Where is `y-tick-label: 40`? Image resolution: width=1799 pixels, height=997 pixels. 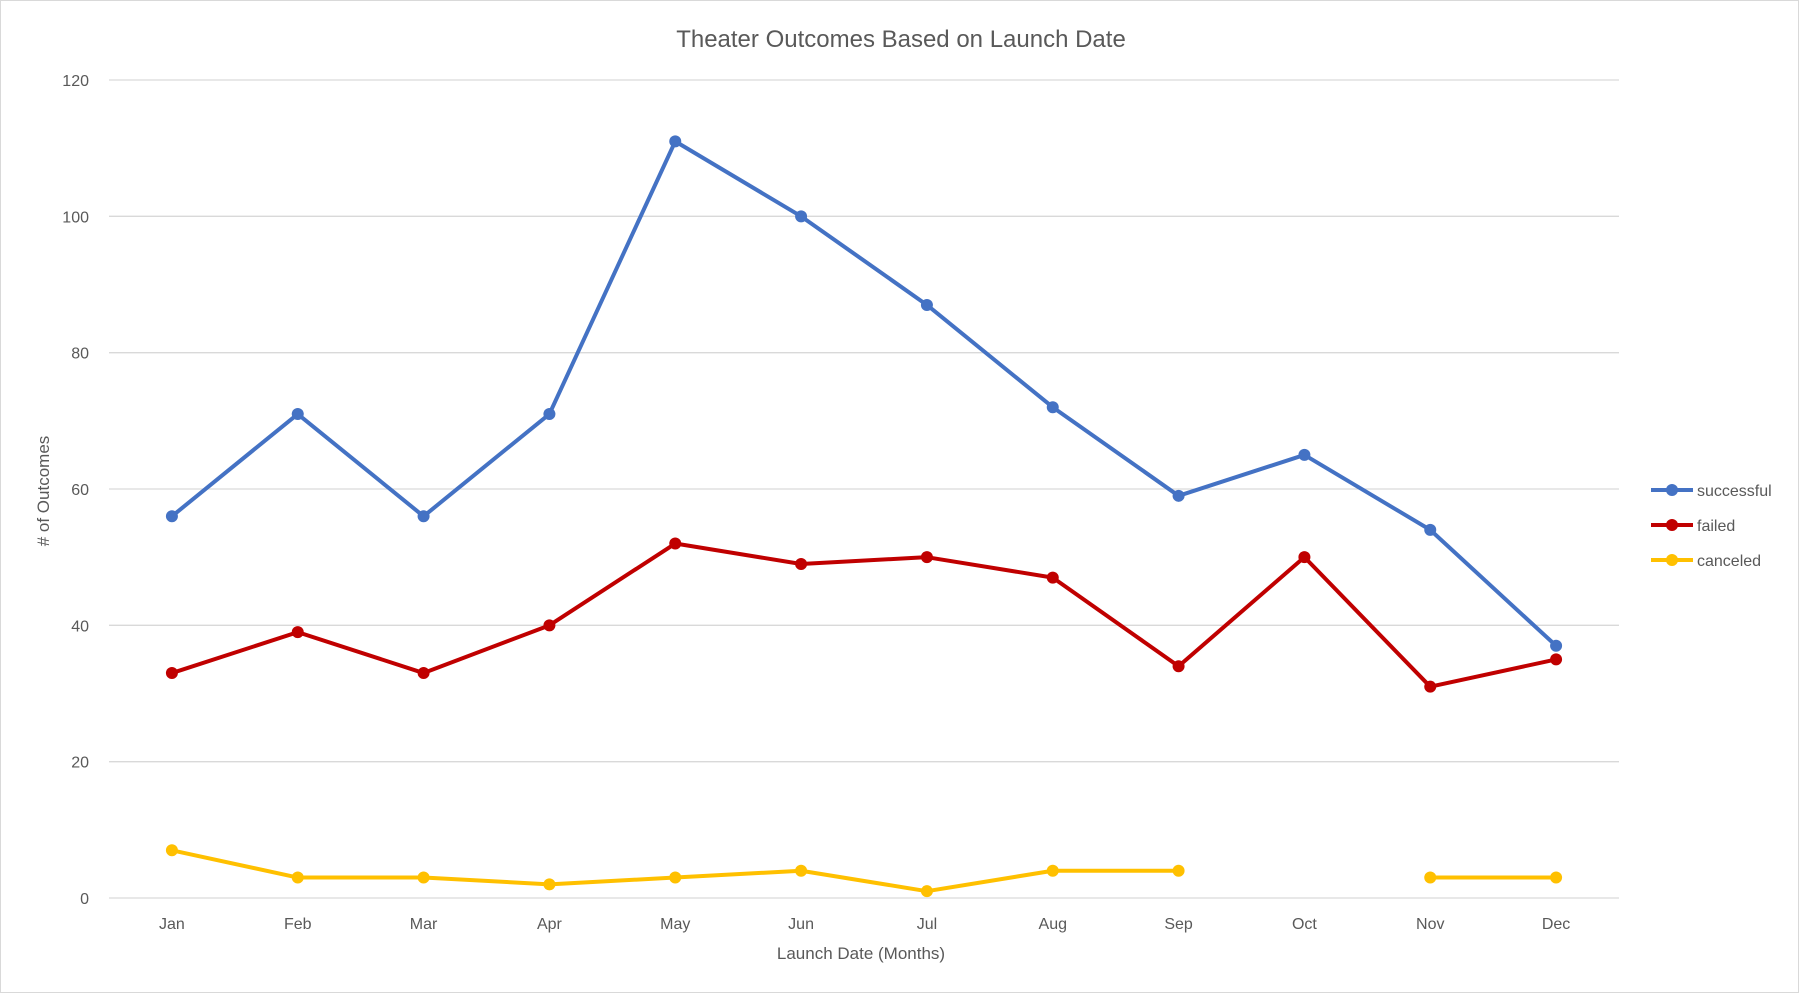
y-tick-label: 40 is located at coordinates (80, 626).